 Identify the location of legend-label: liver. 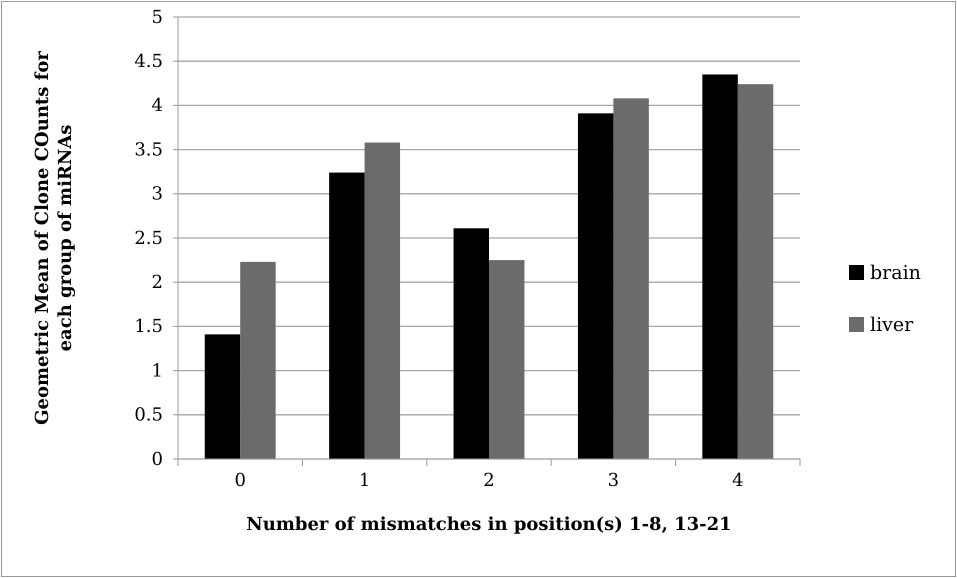
(892, 325).